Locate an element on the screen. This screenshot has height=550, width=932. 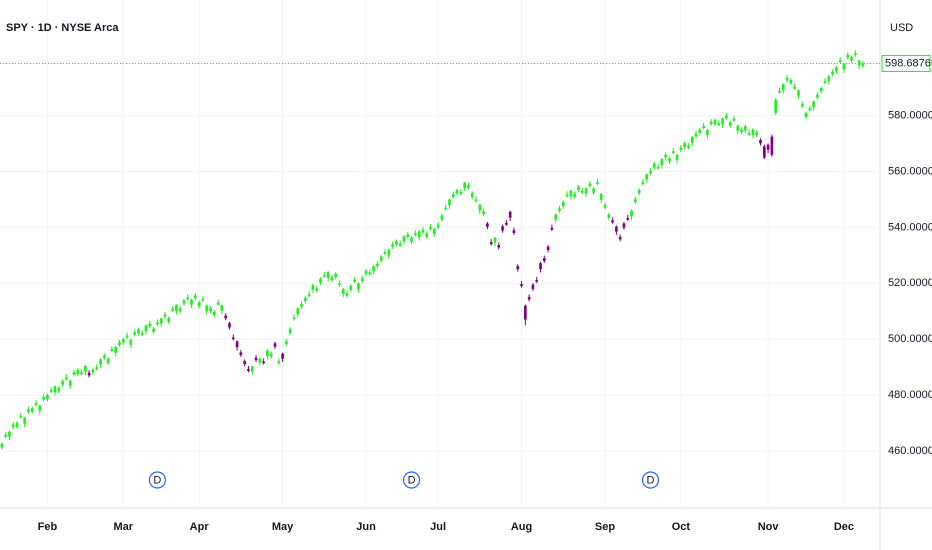
x-tick-label: Feb is located at coordinates (48, 527).